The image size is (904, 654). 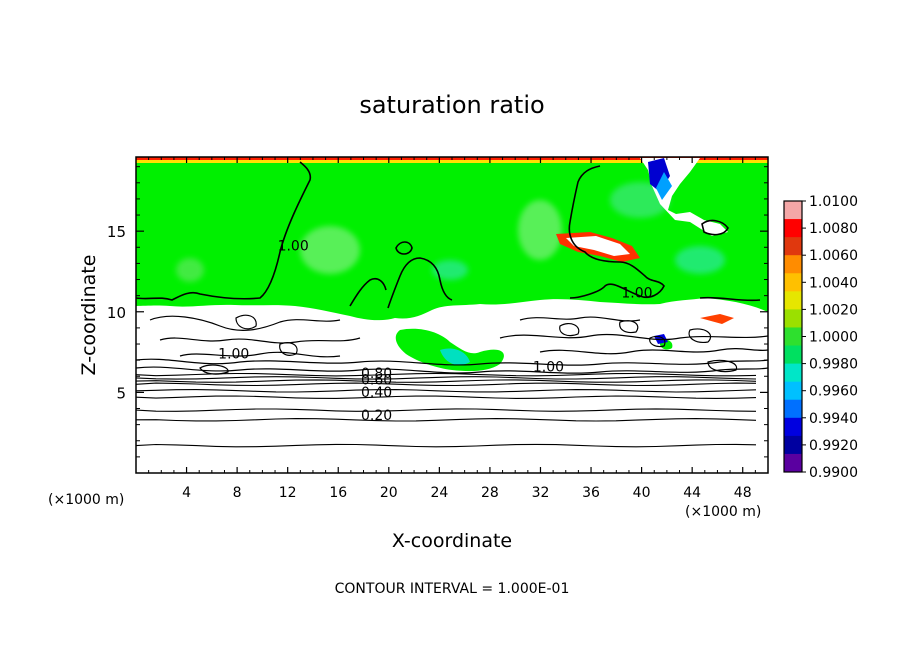 What do you see at coordinates (376, 393) in the screenshot?
I see `contour-label: 0.40` at bounding box center [376, 393].